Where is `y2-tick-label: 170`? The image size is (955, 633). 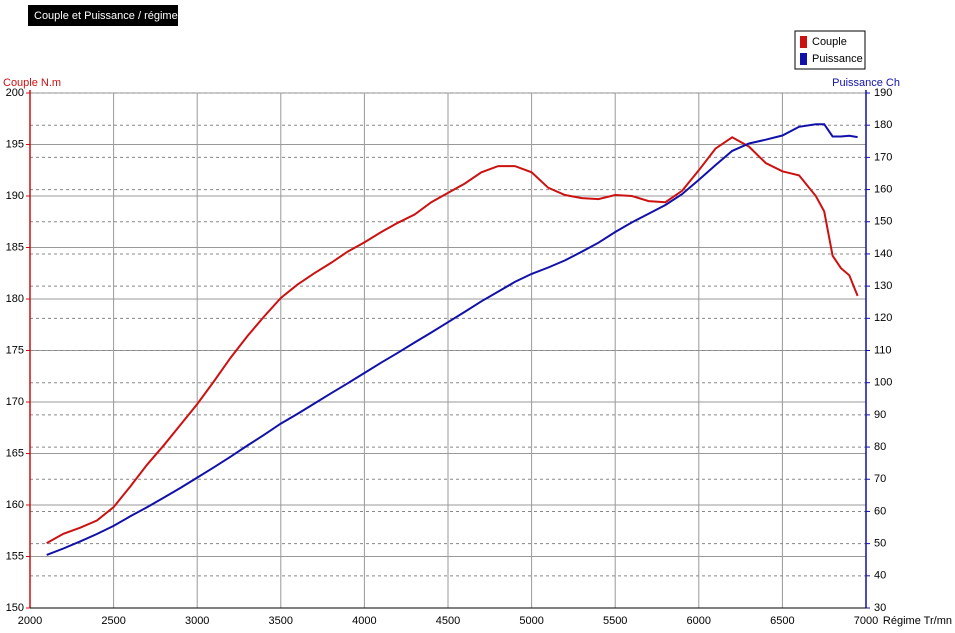
y2-tick-label: 170 is located at coordinates (883, 157).